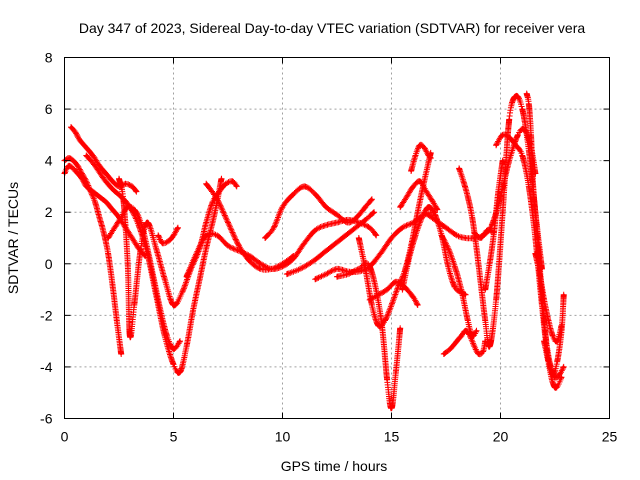 The image size is (640, 480). Describe the element at coordinates (49, 212) in the screenshot. I see `y-tick-label: 2` at that location.